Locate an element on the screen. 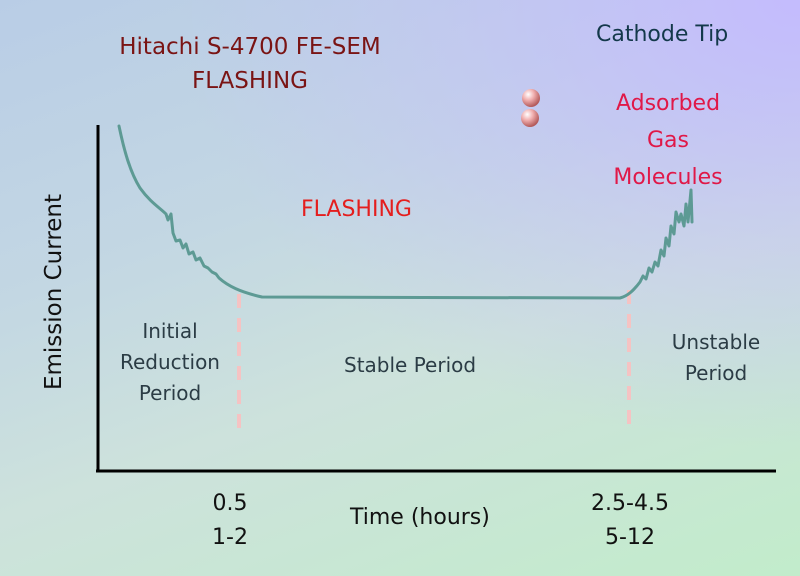 The height and width of the screenshot is (576, 800). unstable-line-1: Unstable is located at coordinates (716, 342).